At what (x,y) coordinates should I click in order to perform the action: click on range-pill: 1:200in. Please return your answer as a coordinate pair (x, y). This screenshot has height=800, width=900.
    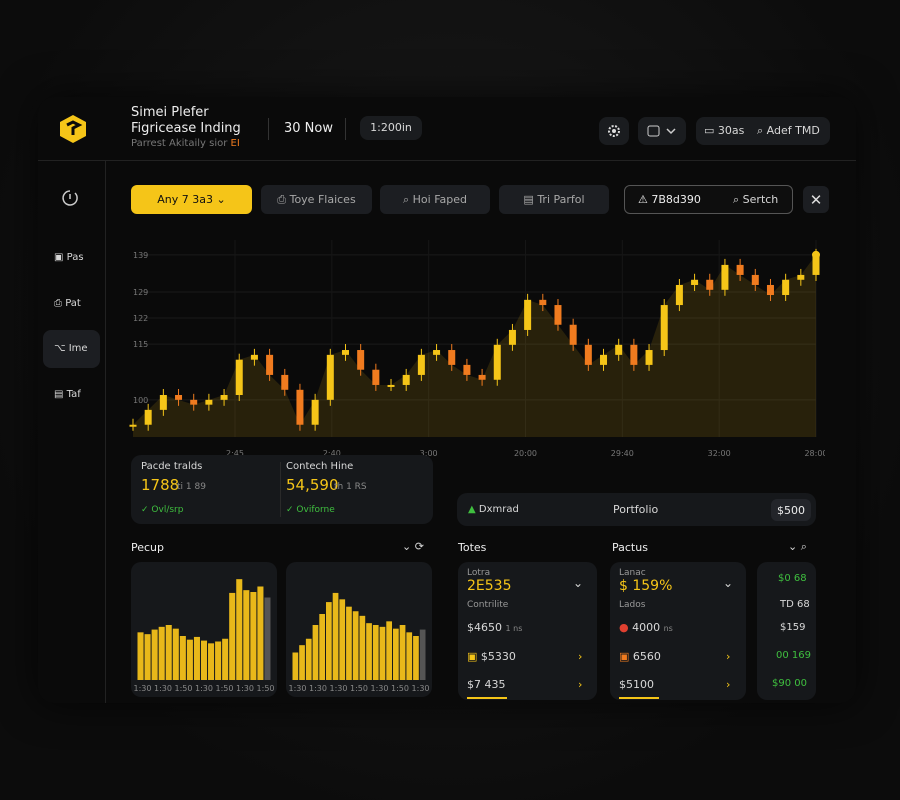
    Looking at the image, I should click on (391, 128).